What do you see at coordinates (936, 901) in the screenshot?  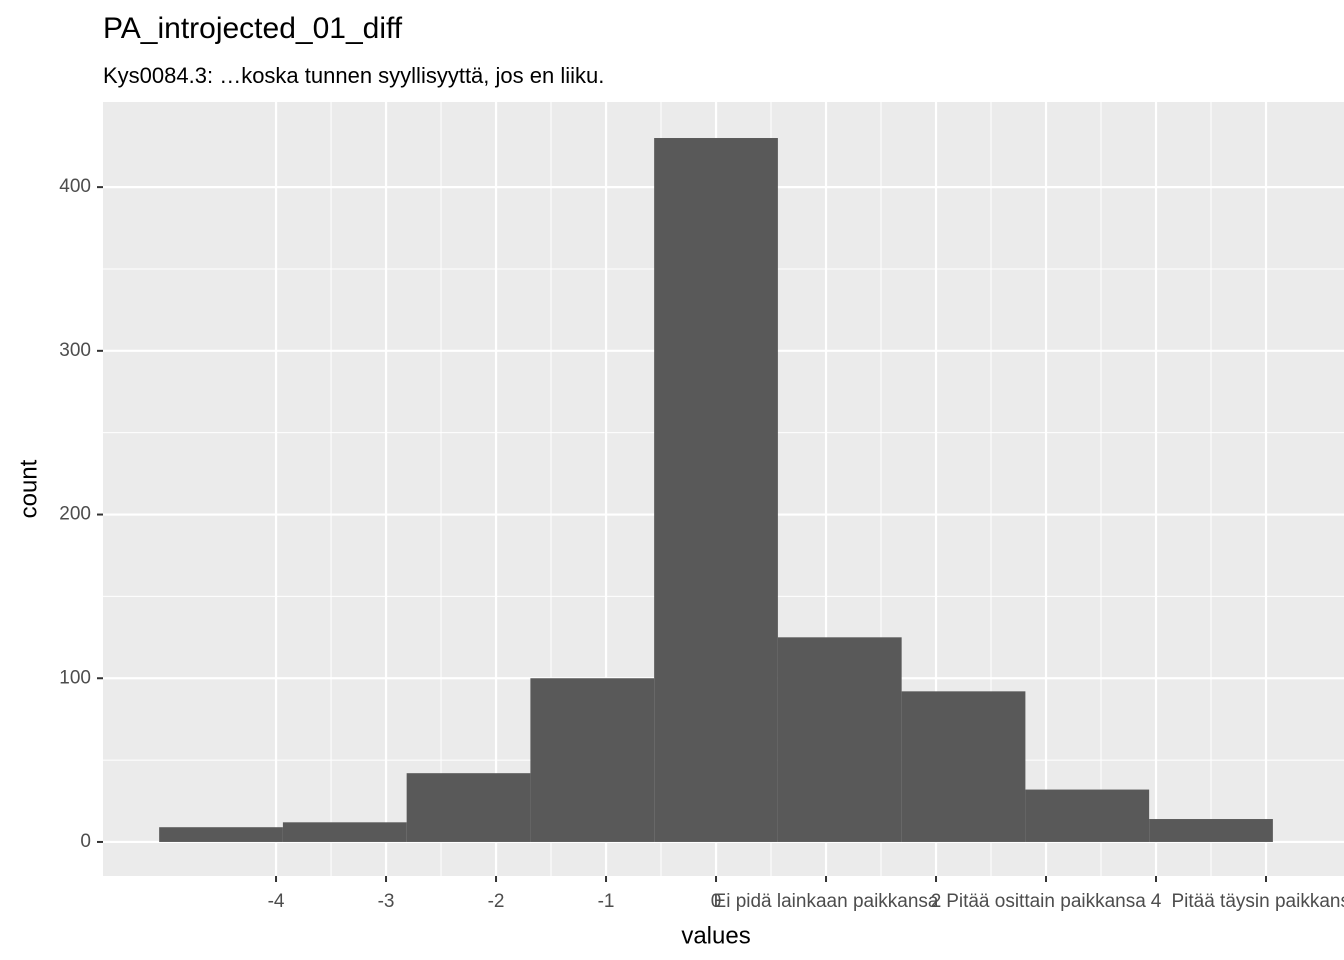 I see `x-tick-label: 2` at bounding box center [936, 901].